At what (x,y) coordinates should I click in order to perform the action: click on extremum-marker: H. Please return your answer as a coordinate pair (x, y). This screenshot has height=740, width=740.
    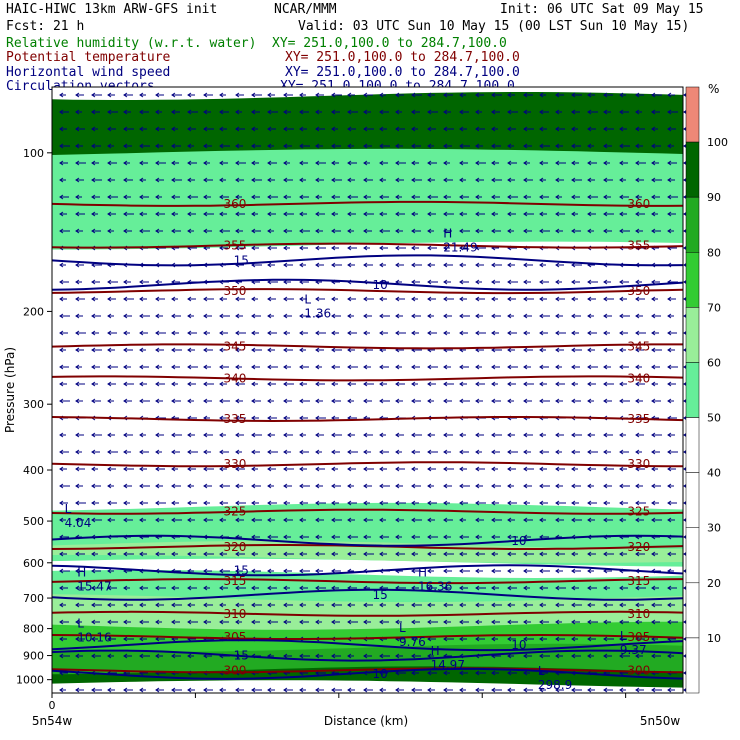
    Looking at the image, I should click on (422, 573).